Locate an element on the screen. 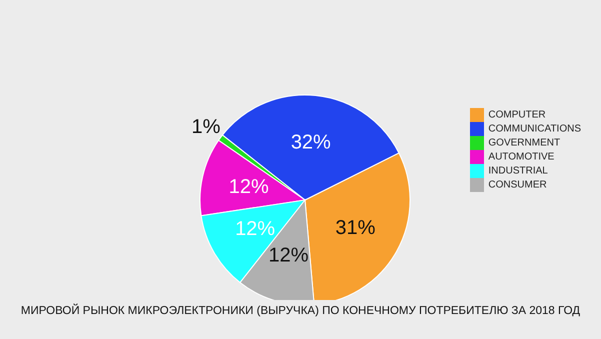  data-label: 32% is located at coordinates (311, 143).